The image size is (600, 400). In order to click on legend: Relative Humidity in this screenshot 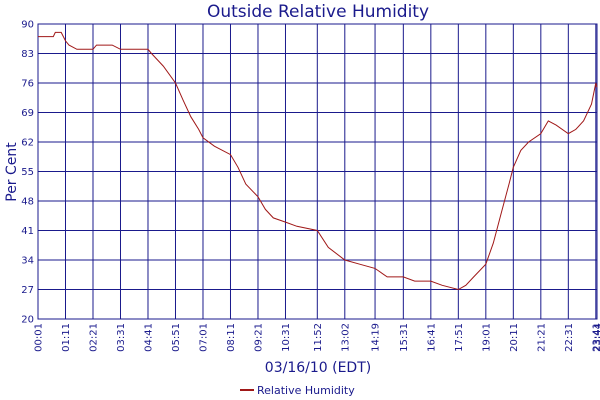, I will do `click(297, 390)`.